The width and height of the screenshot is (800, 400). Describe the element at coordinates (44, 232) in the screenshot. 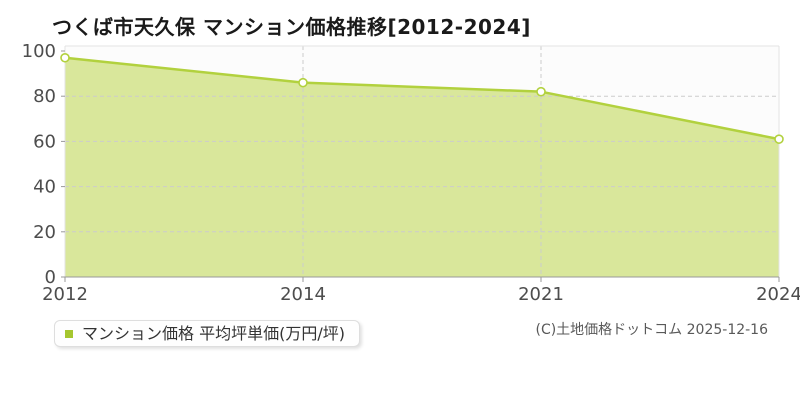

I see `y-tick-label: 20` at that location.